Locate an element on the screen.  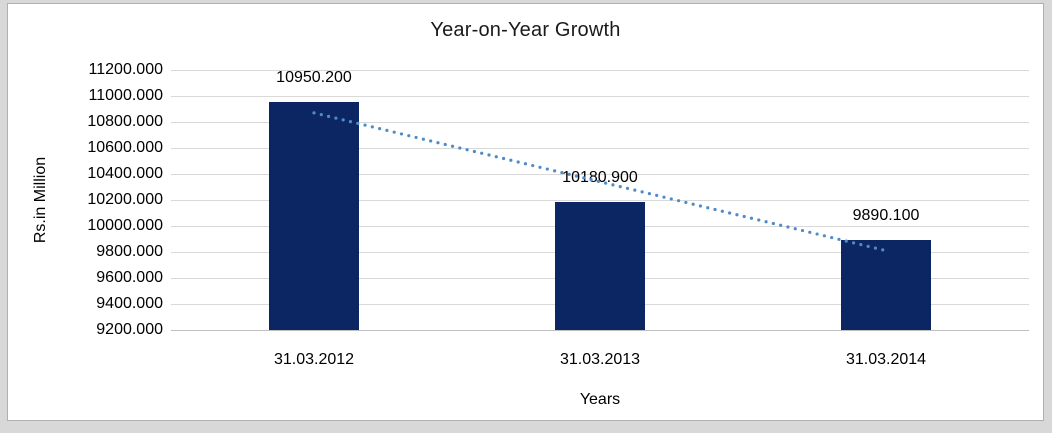
data-label: 10950.200 is located at coordinates (314, 77).